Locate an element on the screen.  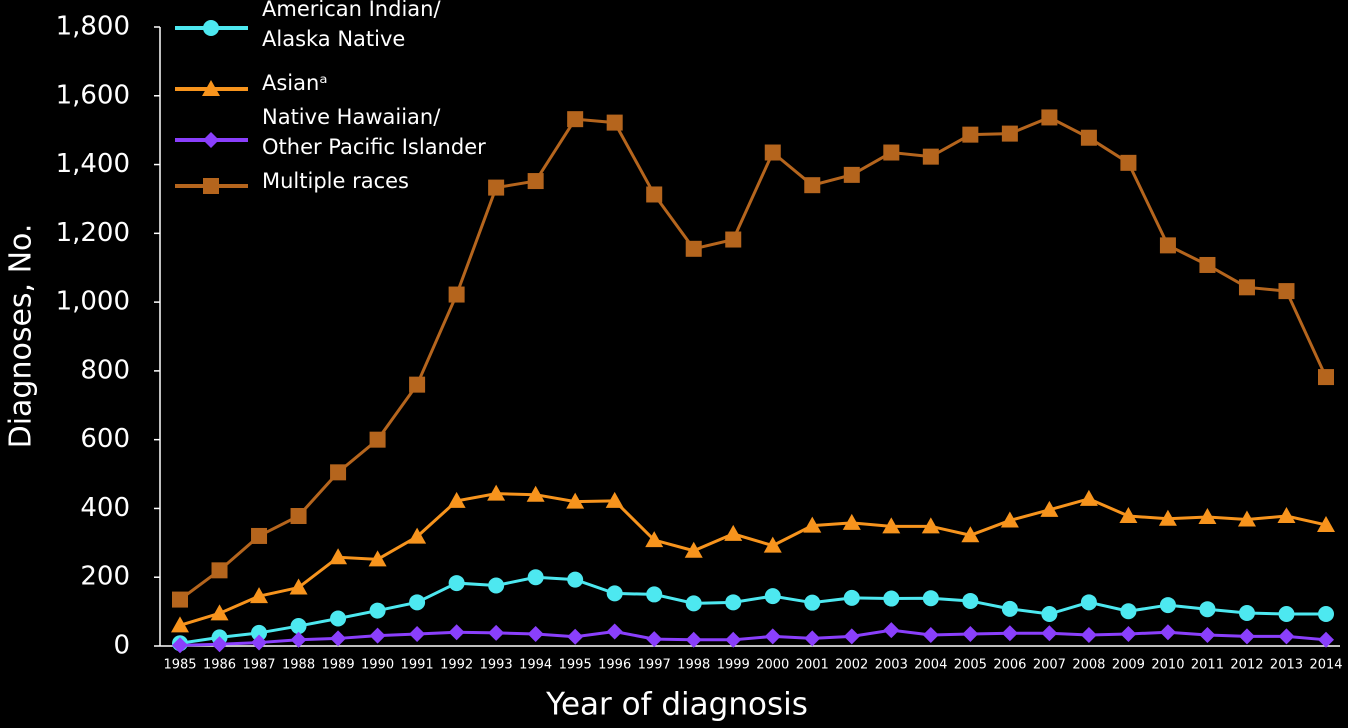
x-tick-label: 1987 is located at coordinates (258, 665).